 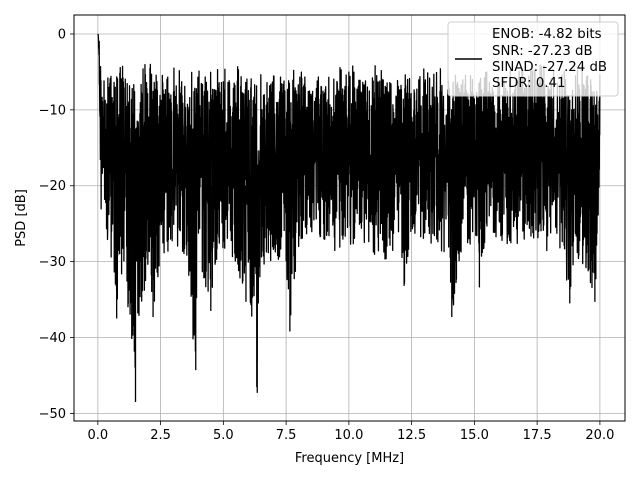 I want to click on x-tick-label: 7.5, so click(x=286, y=435).